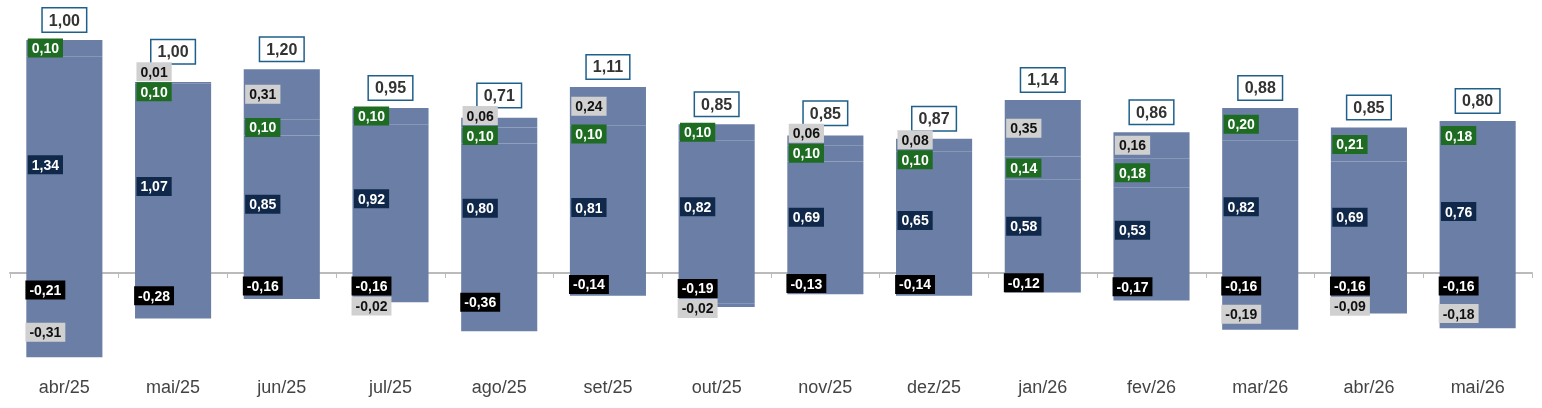  What do you see at coordinates (154, 71) in the screenshot?
I see `data-label: 0,01` at bounding box center [154, 71].